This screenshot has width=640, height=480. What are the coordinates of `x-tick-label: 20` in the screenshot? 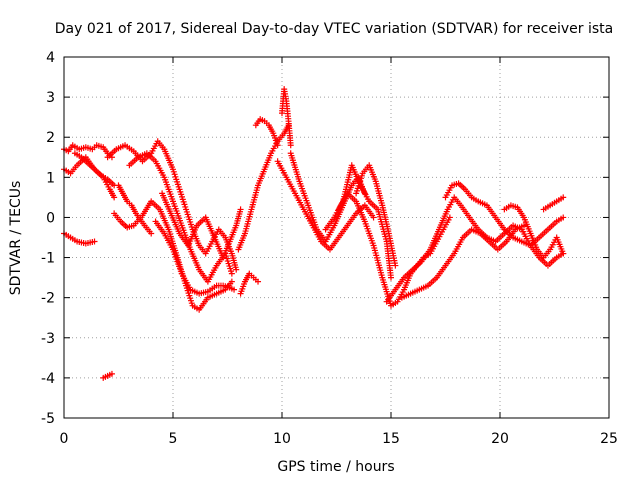 It's located at (500, 439).